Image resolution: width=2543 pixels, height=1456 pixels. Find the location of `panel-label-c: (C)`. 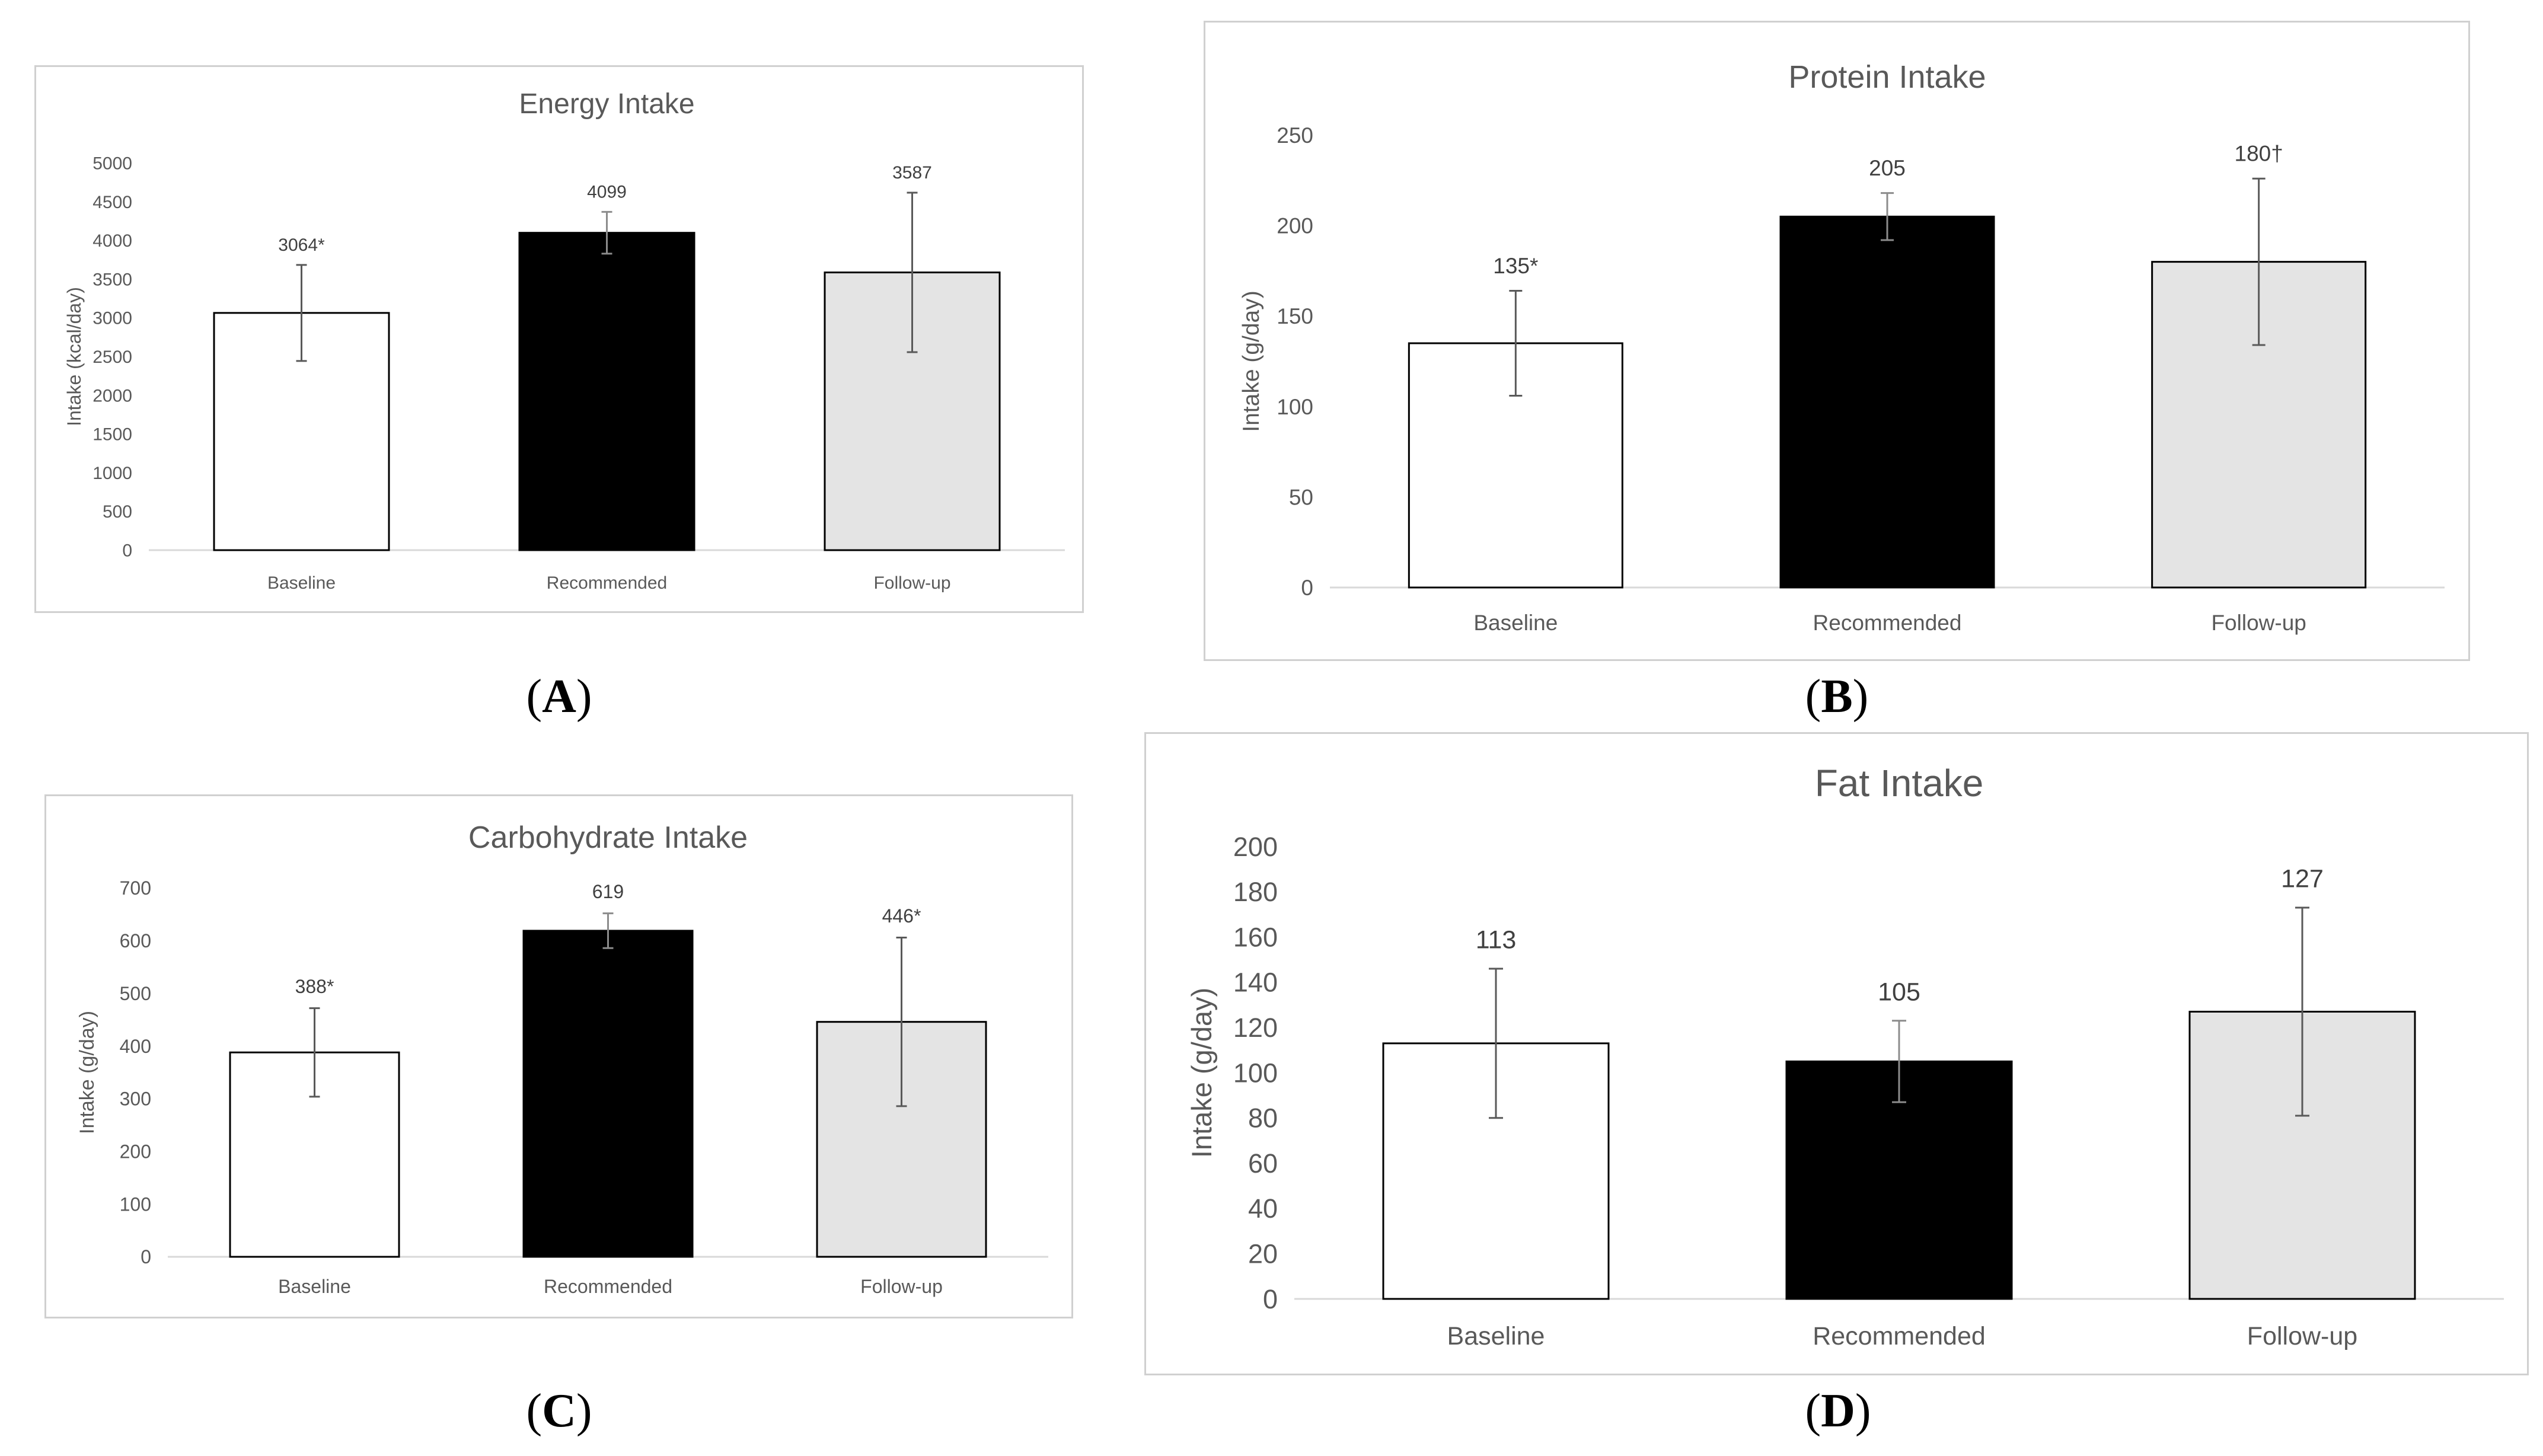

panel-label-c: (C) is located at coordinates (559, 1411).